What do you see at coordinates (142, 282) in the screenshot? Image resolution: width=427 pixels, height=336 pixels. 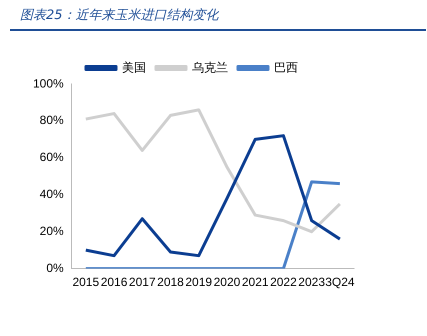 I see `x-tick-label: 2017` at bounding box center [142, 282].